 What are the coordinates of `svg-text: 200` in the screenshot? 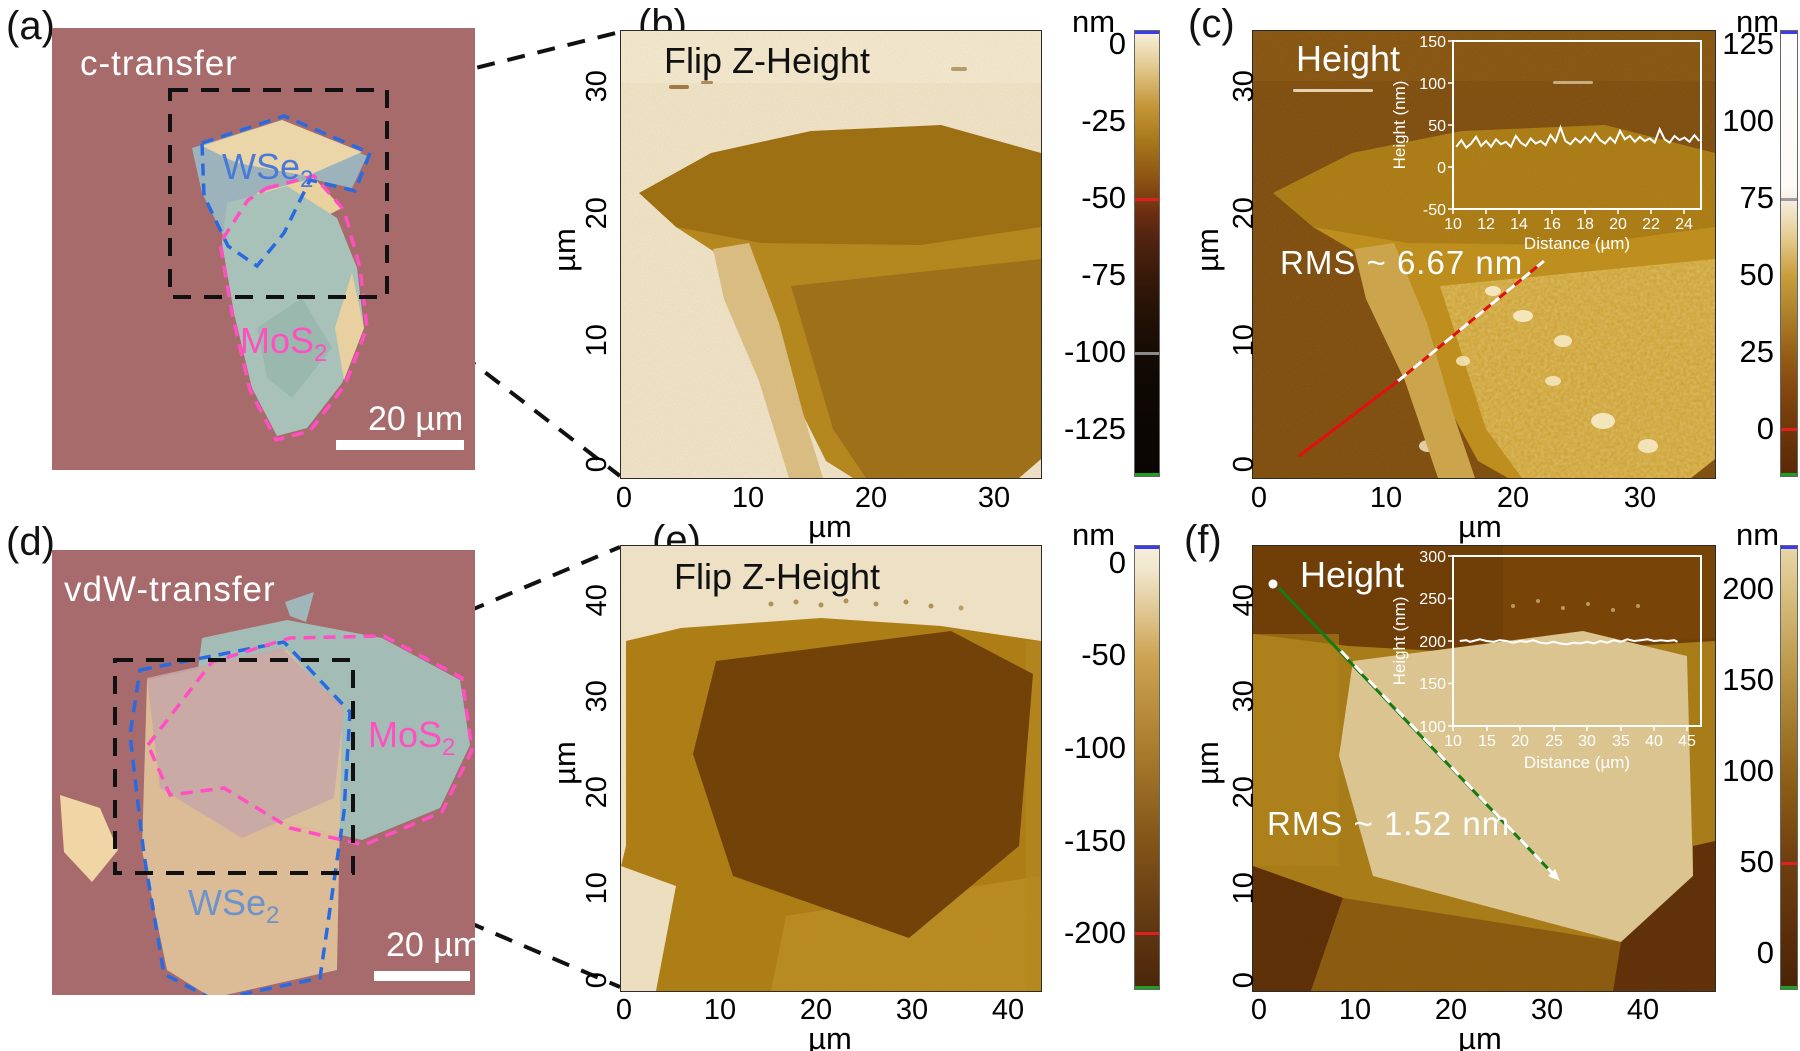 It's located at (1432, 642).